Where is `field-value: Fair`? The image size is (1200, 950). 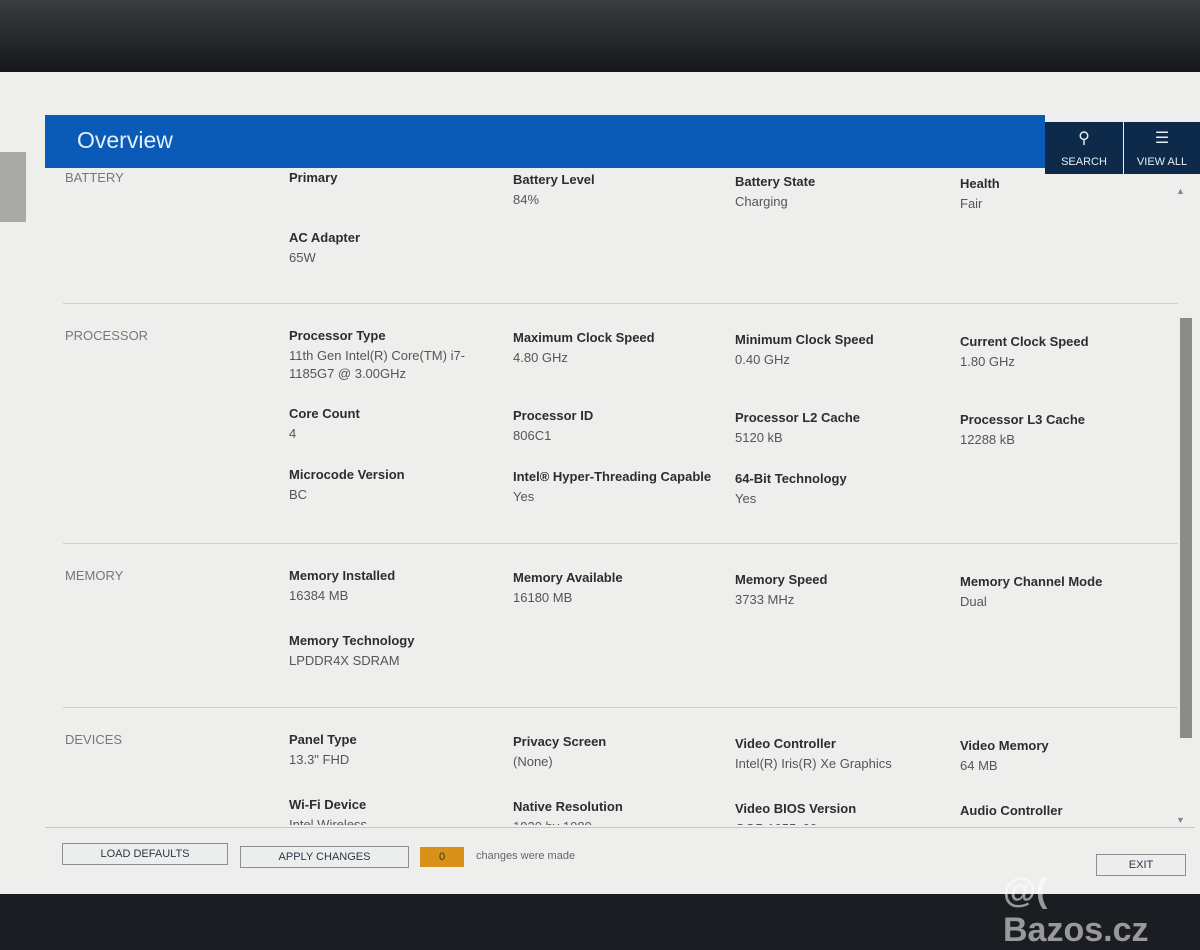 field-value: Fair is located at coordinates (971, 203).